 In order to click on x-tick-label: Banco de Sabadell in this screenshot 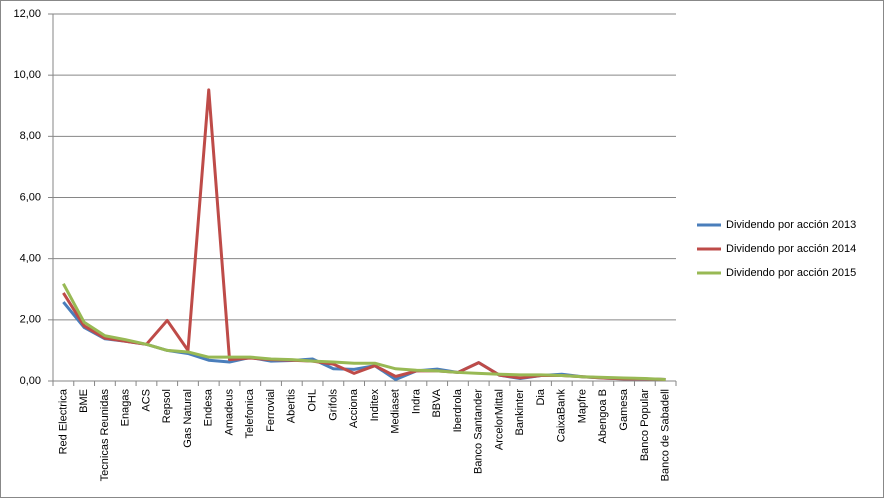, I will do `click(666, 435)`.